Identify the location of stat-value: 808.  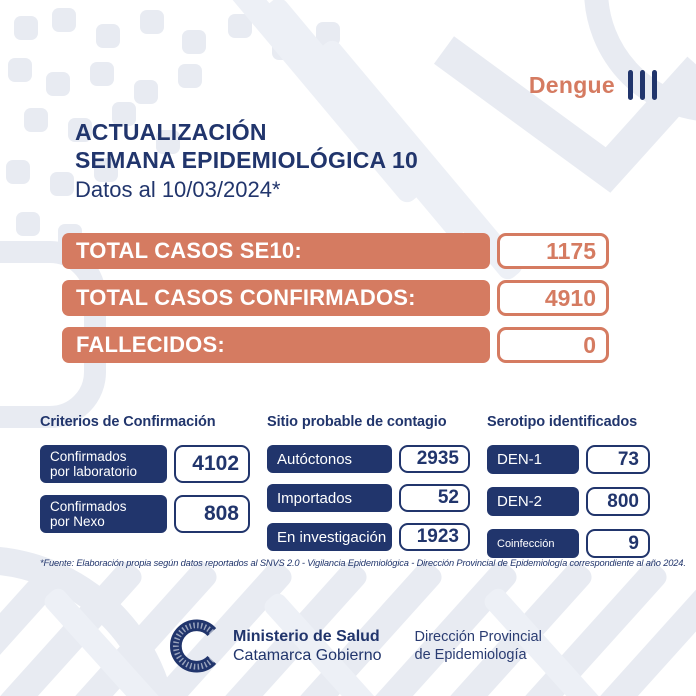
(212, 514).